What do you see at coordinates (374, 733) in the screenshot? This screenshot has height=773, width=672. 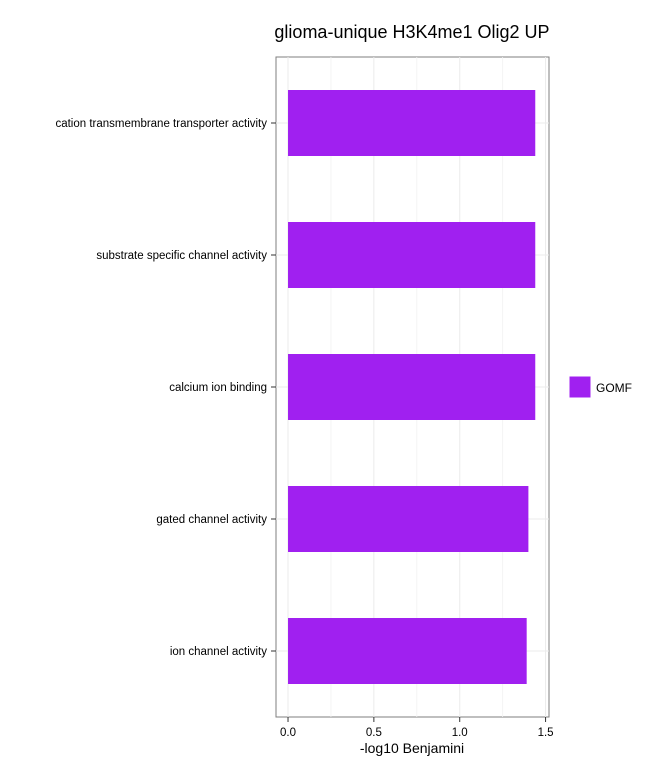 I see `x-tick-label: 0.5` at bounding box center [374, 733].